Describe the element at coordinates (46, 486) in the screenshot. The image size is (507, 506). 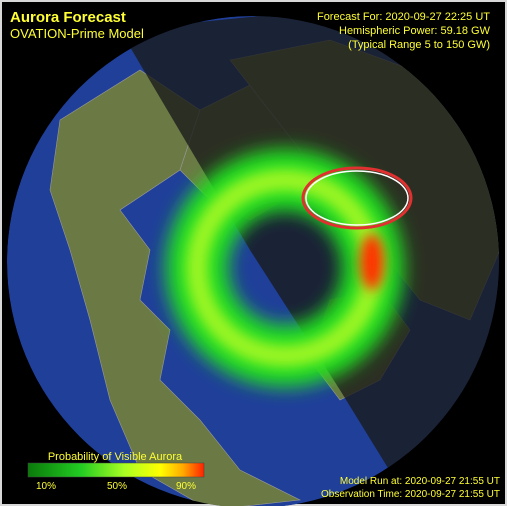
I see `legend-label: 10%` at that location.